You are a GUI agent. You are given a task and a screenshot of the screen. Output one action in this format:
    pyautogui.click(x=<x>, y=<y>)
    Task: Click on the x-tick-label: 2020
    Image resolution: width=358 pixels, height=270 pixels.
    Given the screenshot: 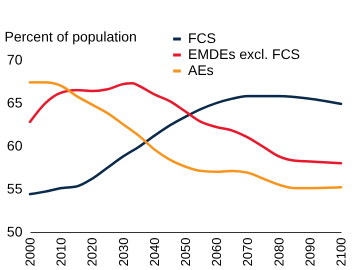 What is the action you would take?
    pyautogui.click(x=92, y=252)
    